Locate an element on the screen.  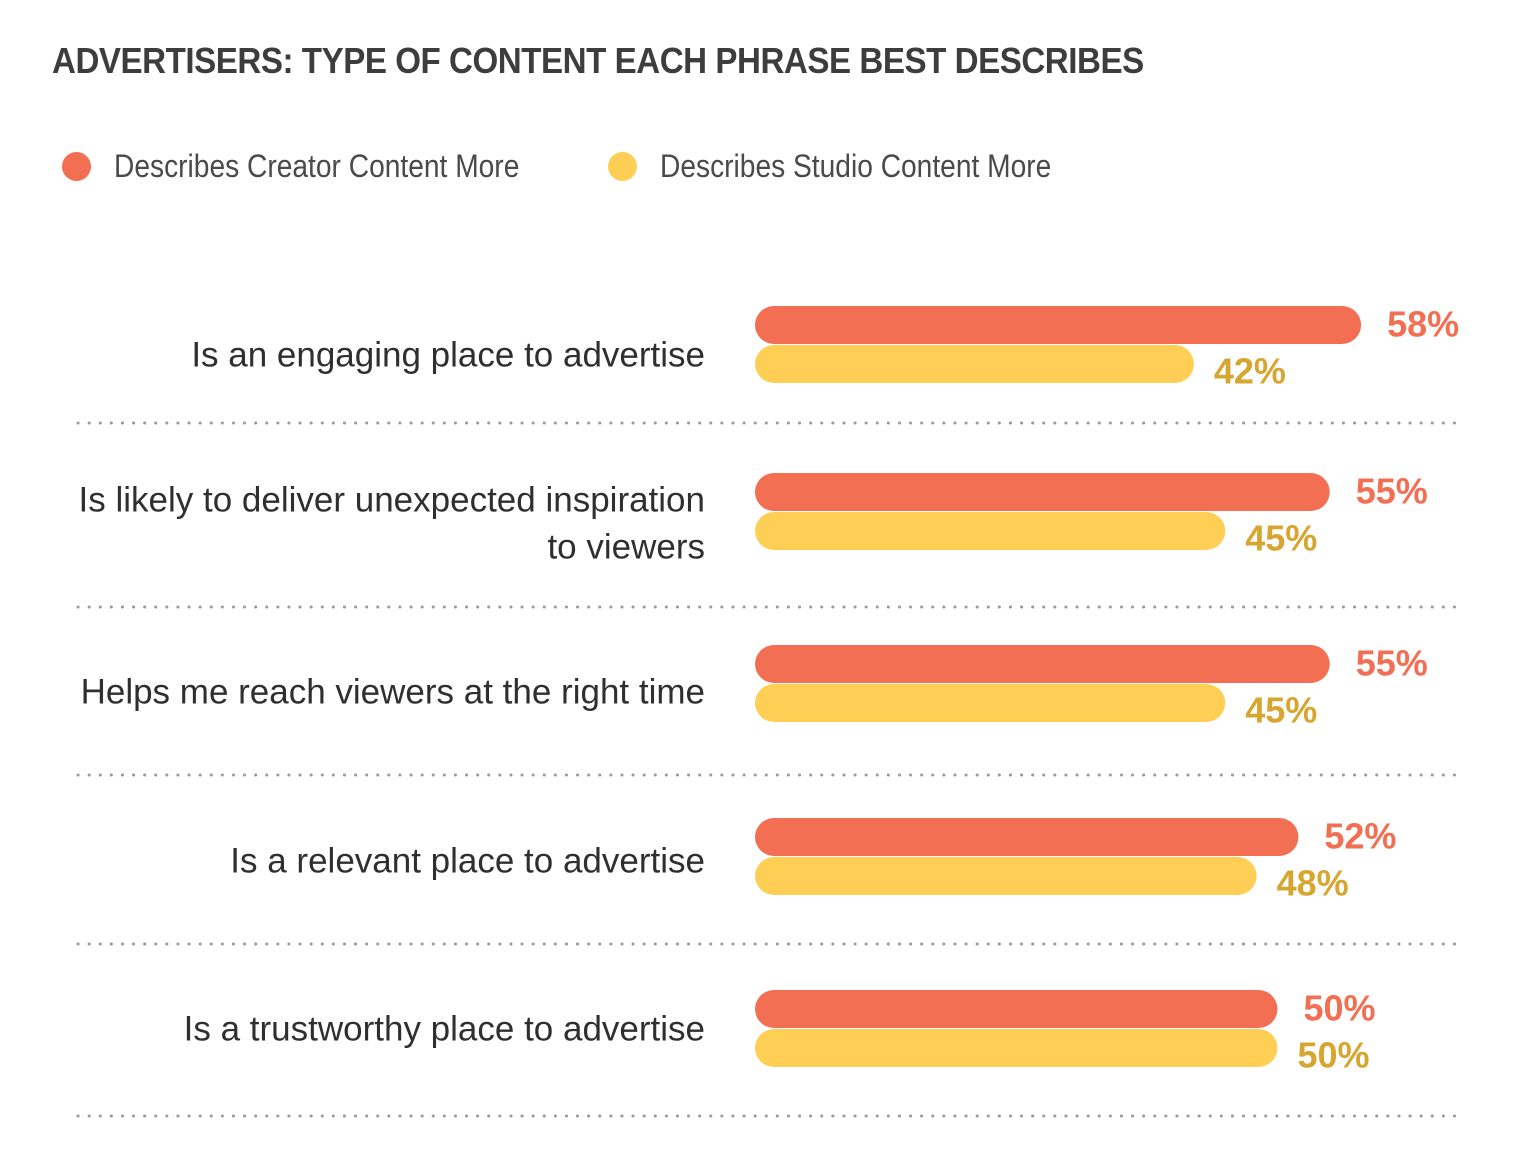
value-label-creator: 58% is located at coordinates (1423, 324).